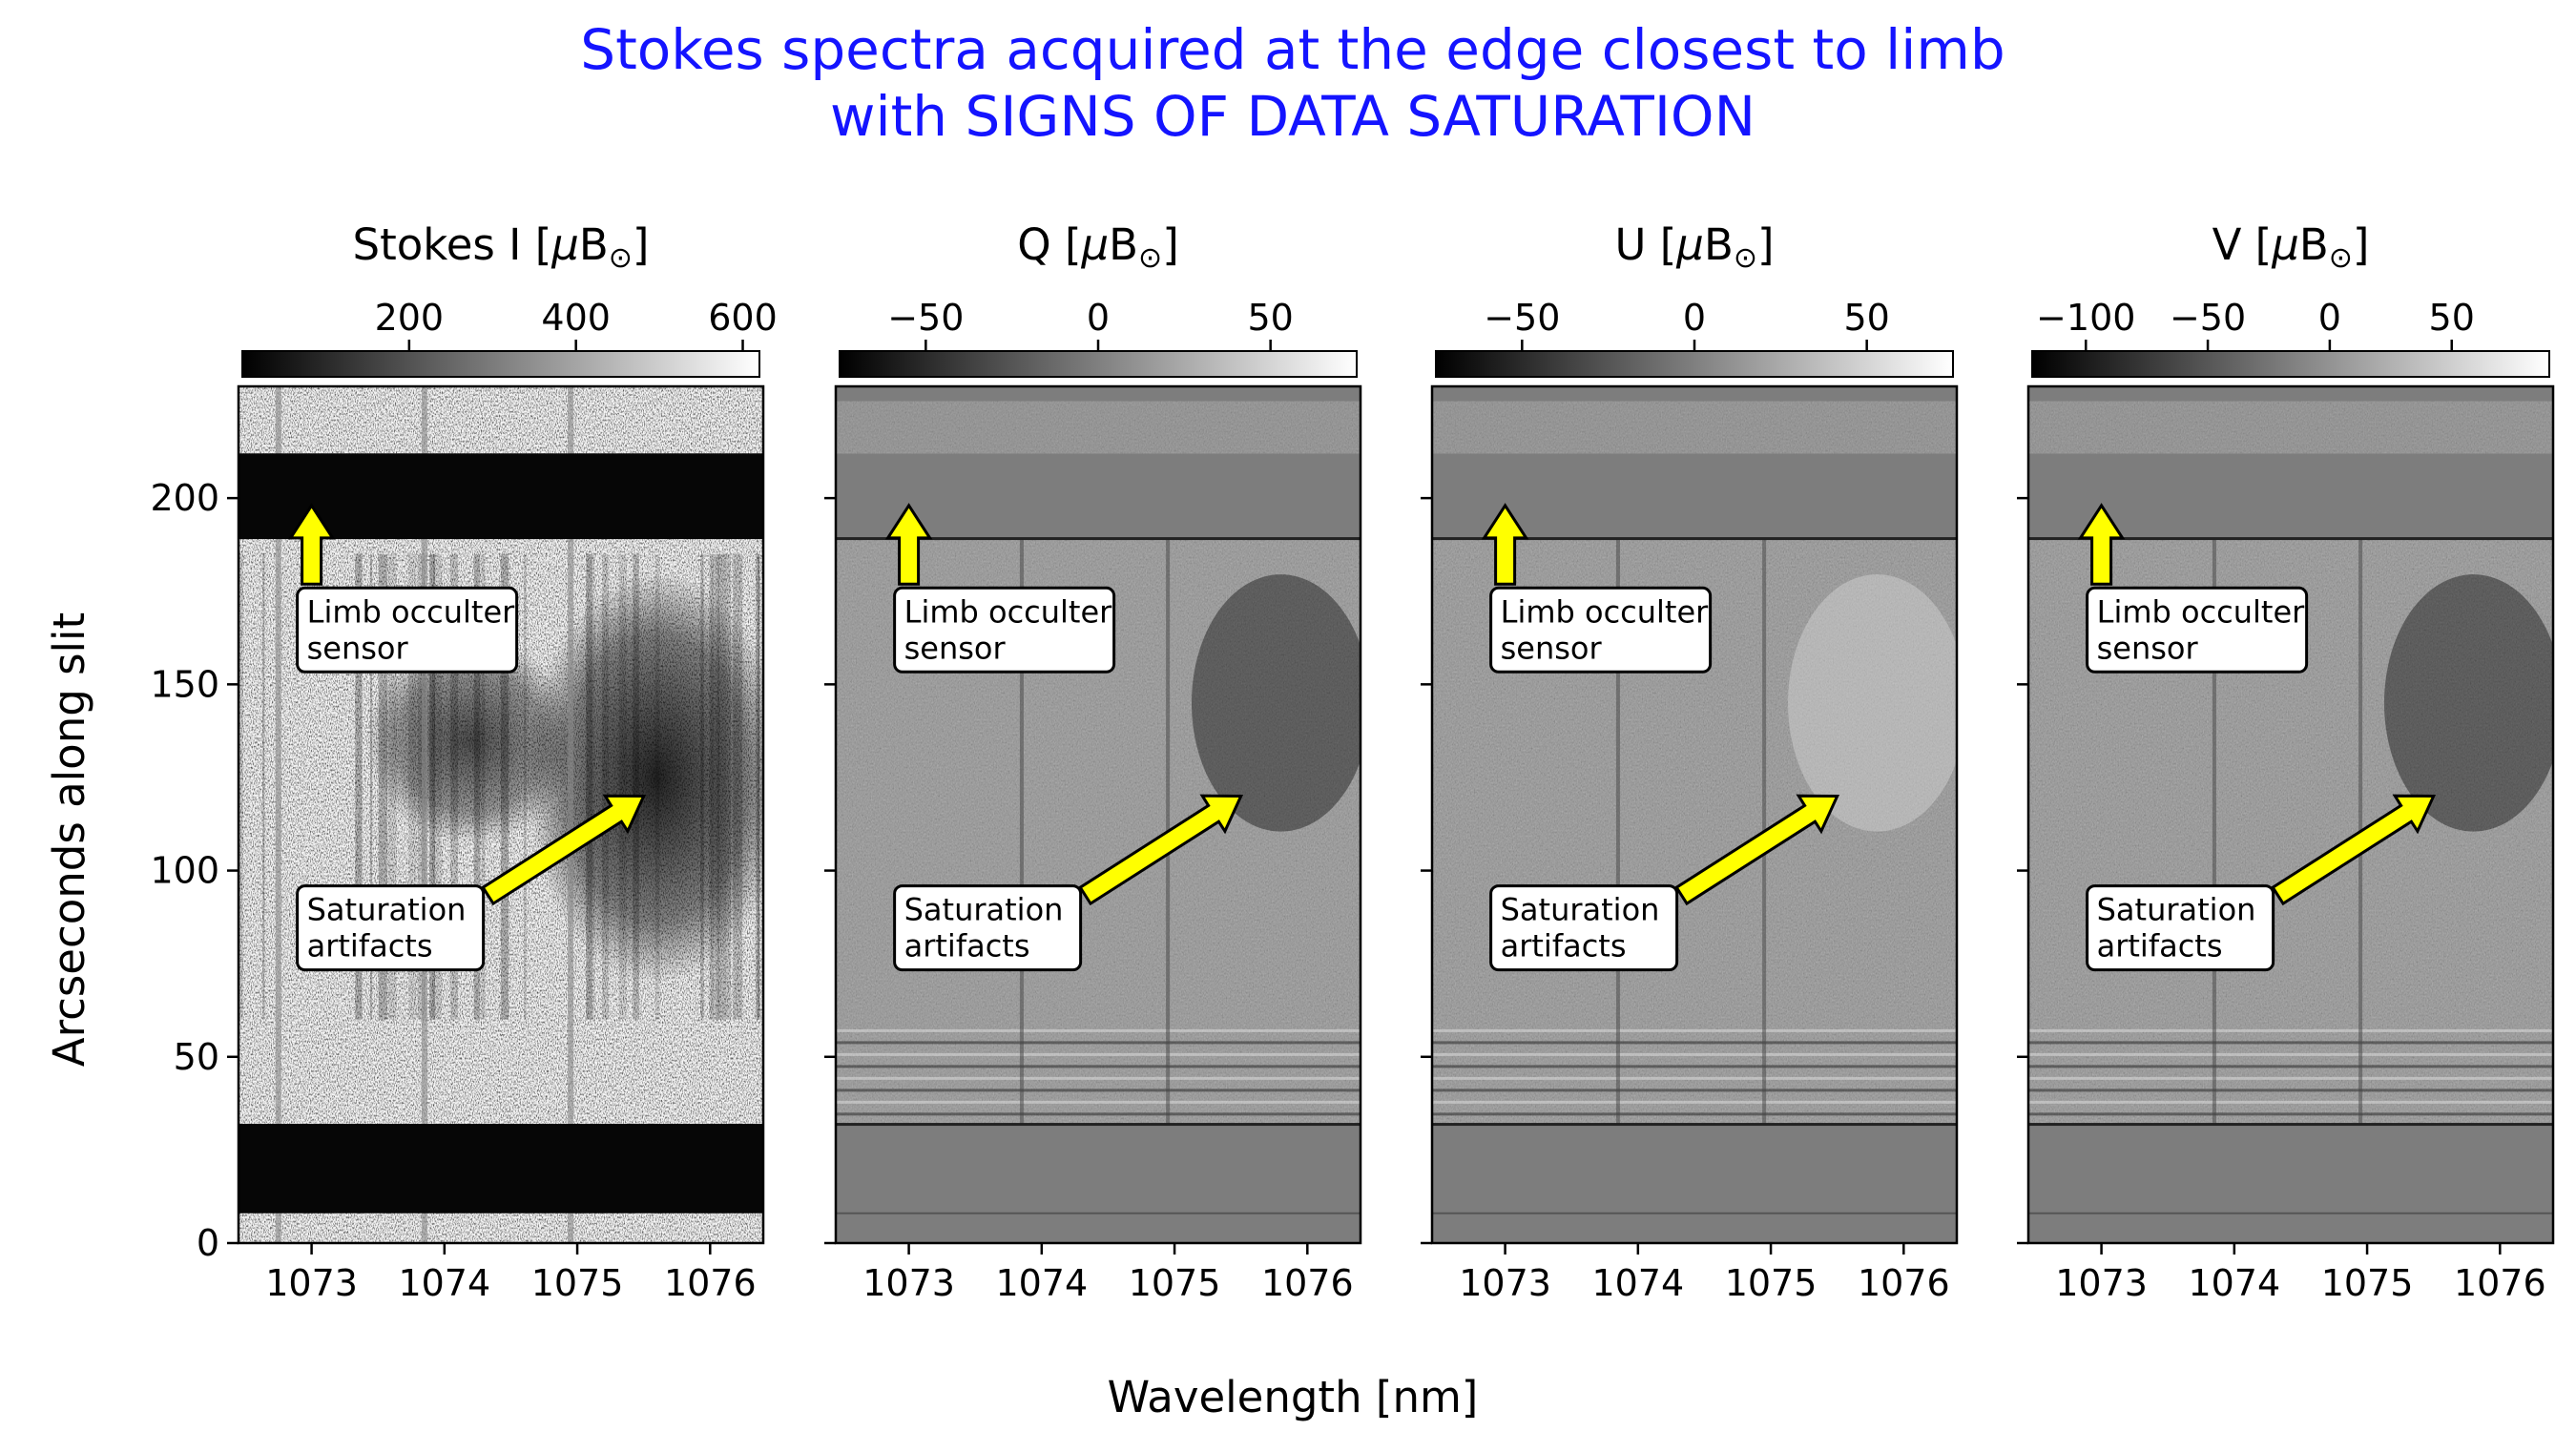 This screenshot has width=2576, height=1431. What do you see at coordinates (69, 839) in the screenshot?
I see `y-axis-label: Arcseconds along slit` at bounding box center [69, 839].